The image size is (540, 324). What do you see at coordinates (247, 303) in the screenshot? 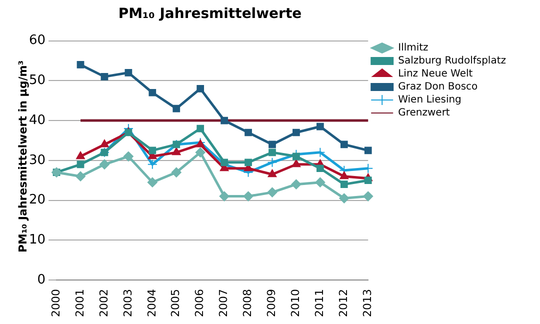
I see `x-tick-label: 2008` at bounding box center [247, 303].